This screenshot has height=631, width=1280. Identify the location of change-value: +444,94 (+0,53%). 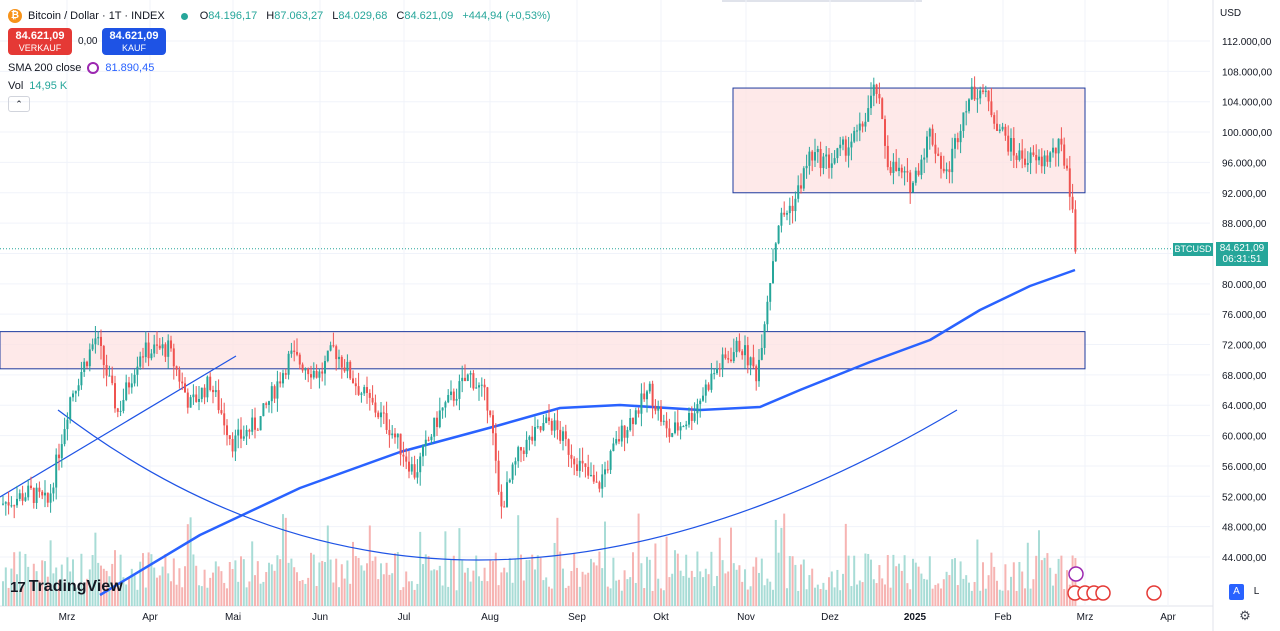
(506, 16).